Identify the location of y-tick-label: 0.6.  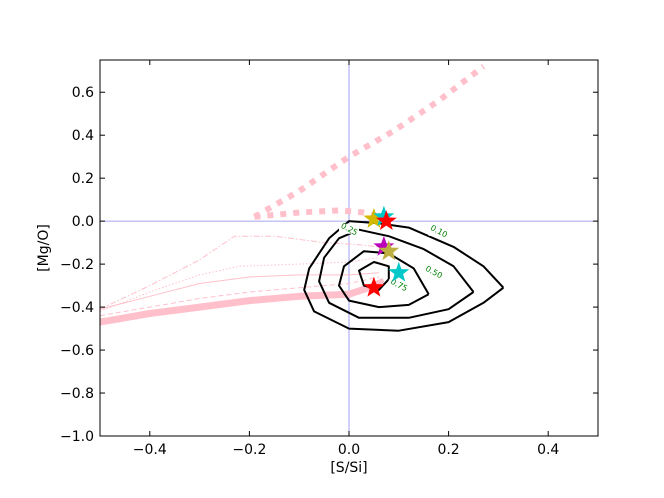
(83, 93).